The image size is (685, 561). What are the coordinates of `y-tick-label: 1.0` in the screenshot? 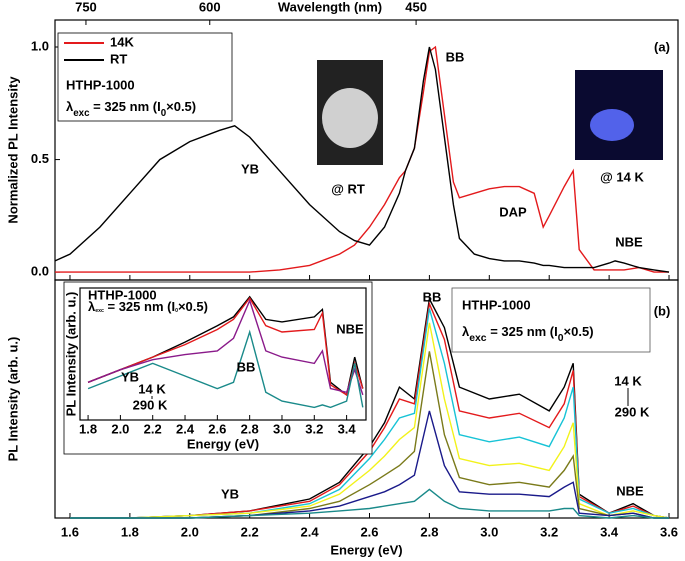 It's located at (40, 45).